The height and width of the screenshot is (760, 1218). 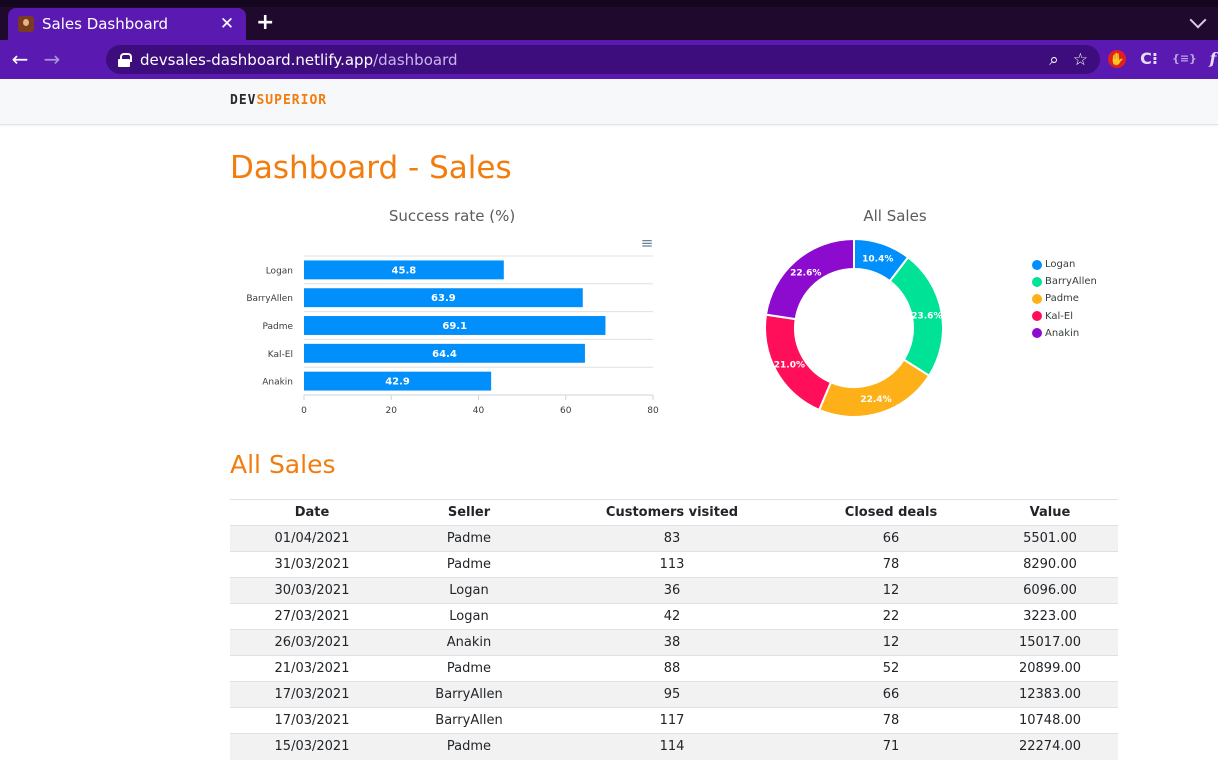 I want to click on window-top-bar, so click(x=609, y=3).